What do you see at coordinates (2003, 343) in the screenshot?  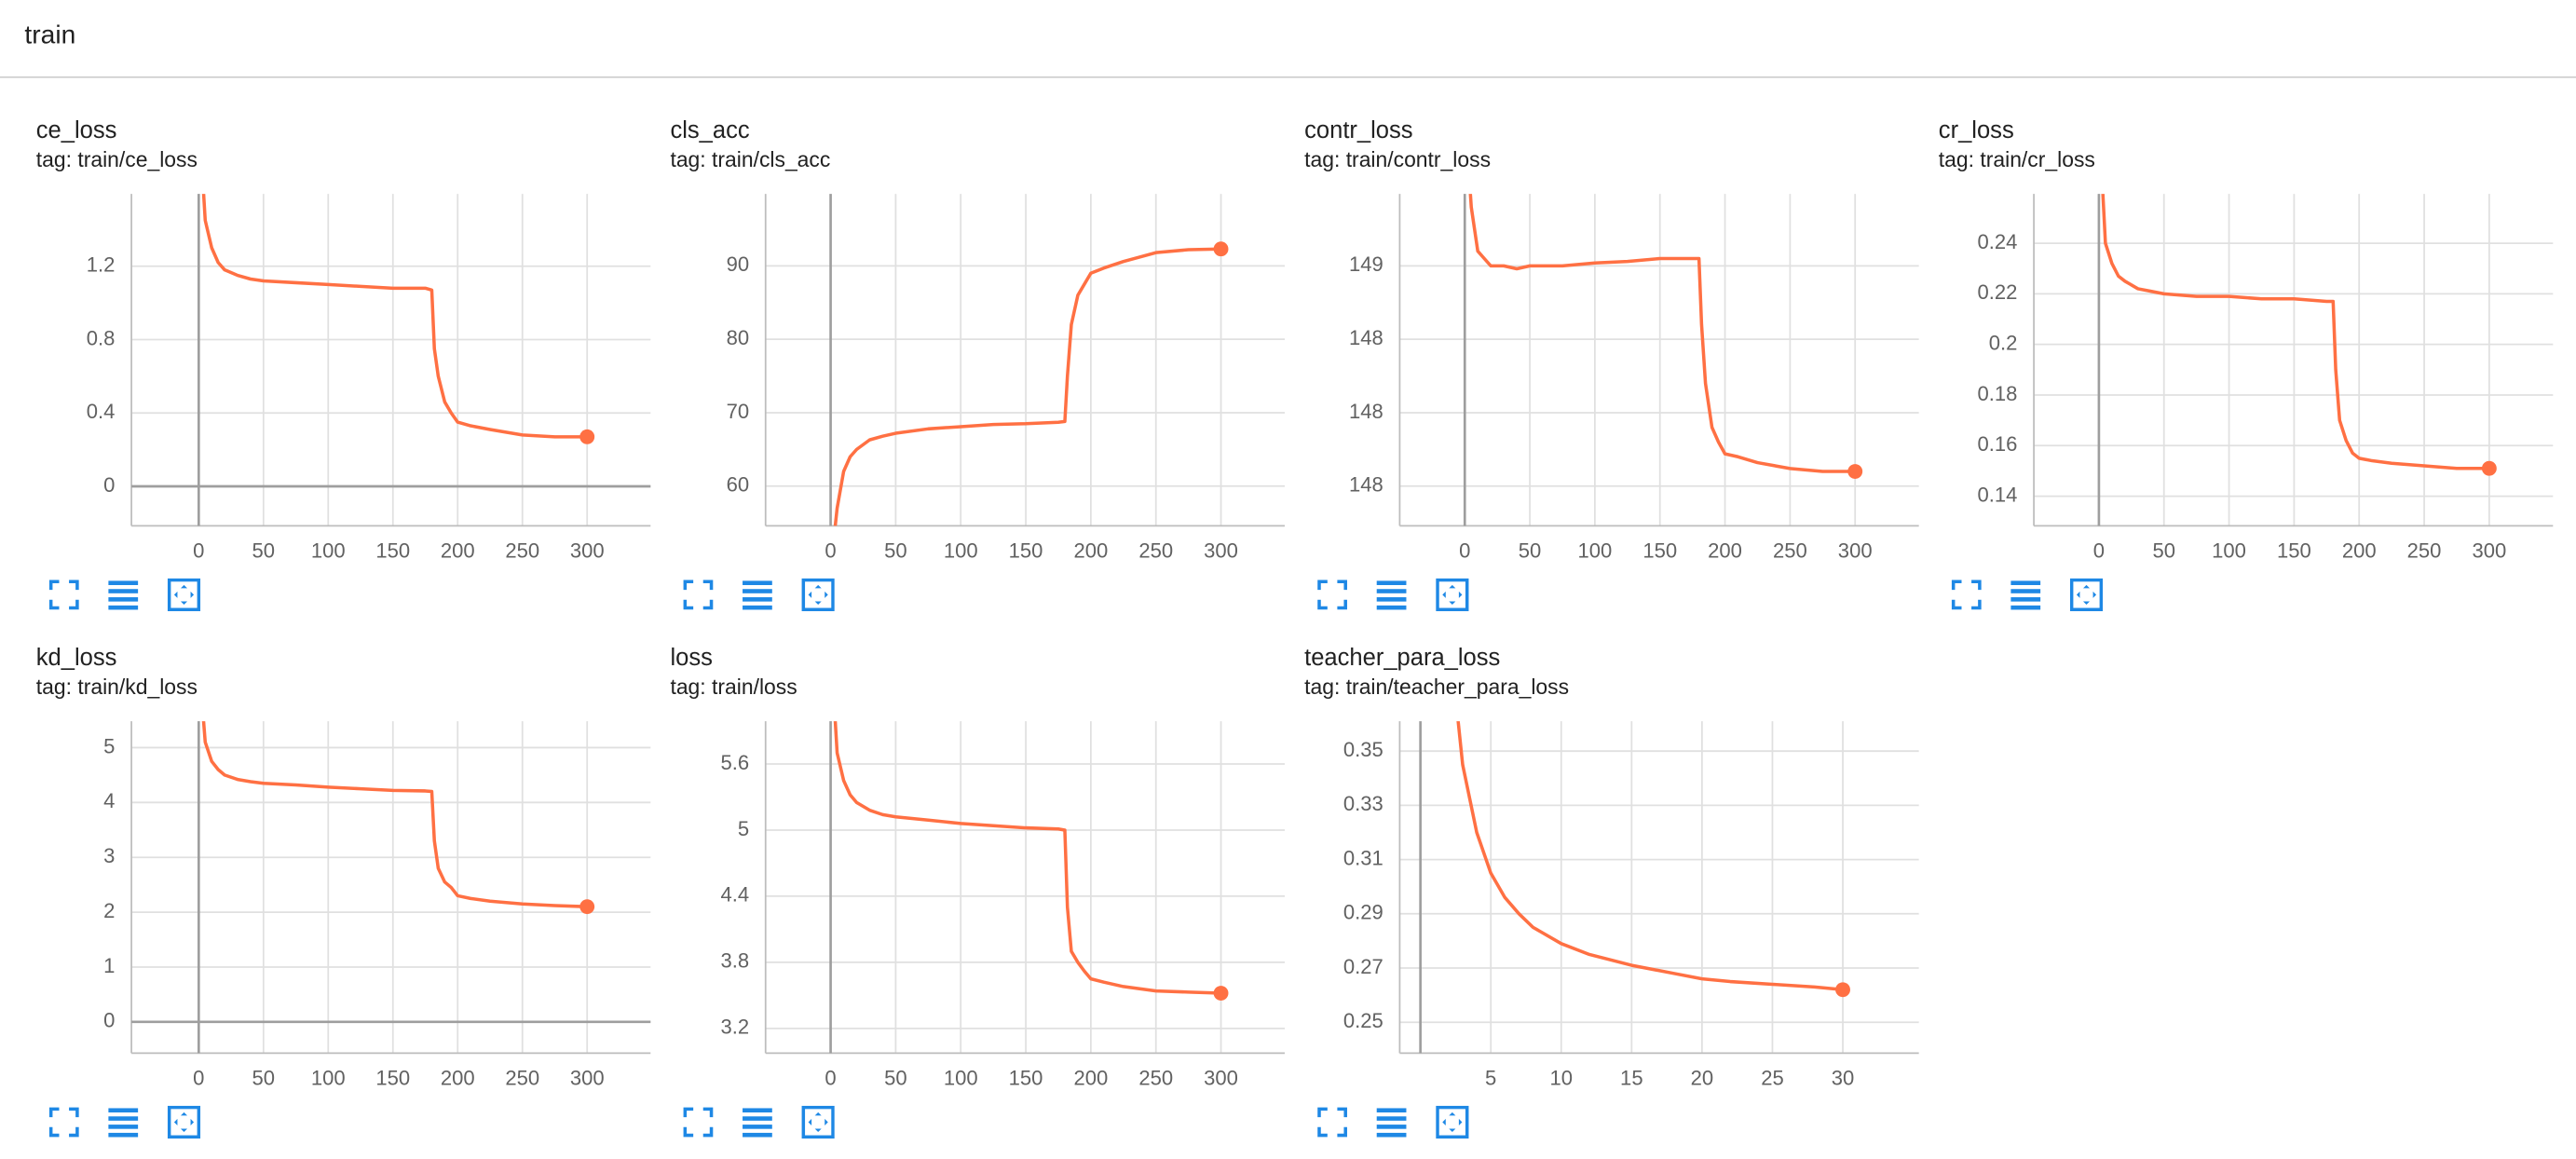 I see `y-tick-label: 0.2` at bounding box center [2003, 343].